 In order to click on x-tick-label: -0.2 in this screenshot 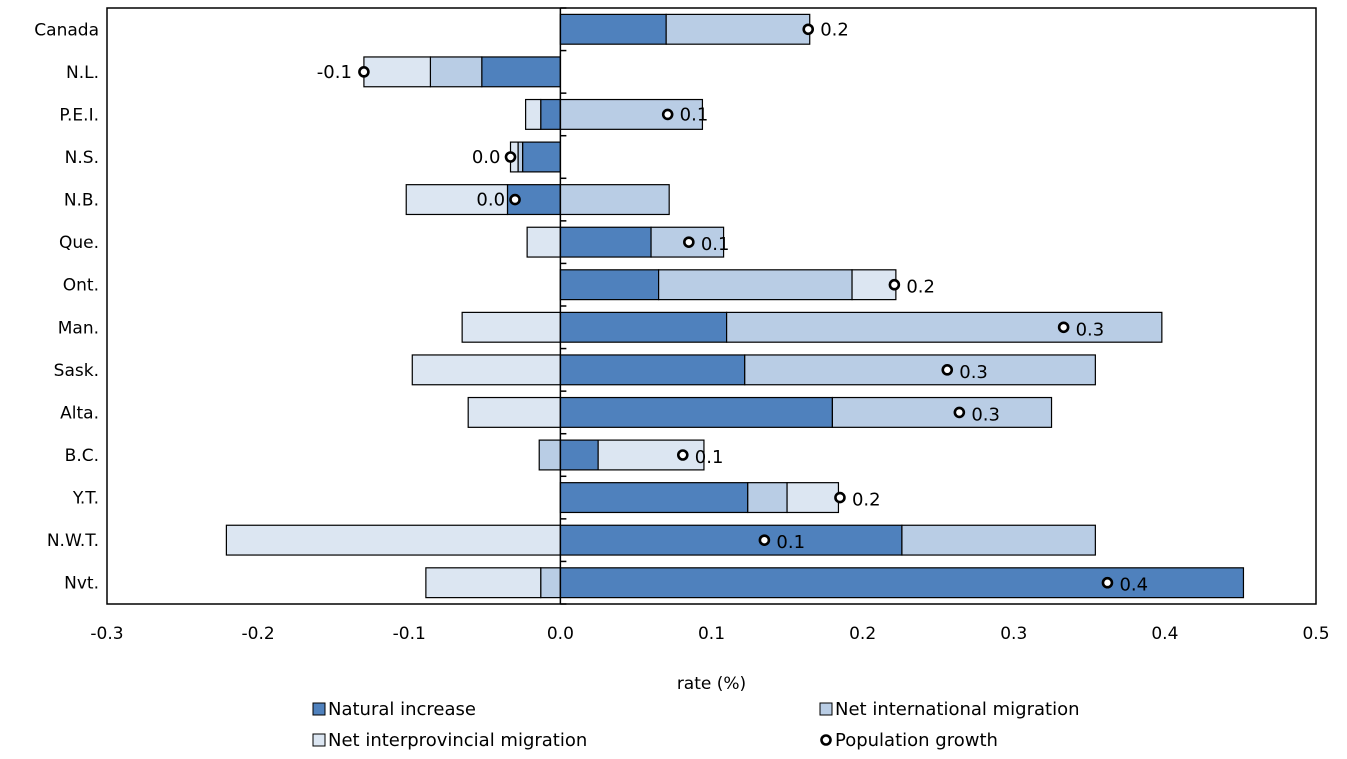, I will do `click(258, 634)`.